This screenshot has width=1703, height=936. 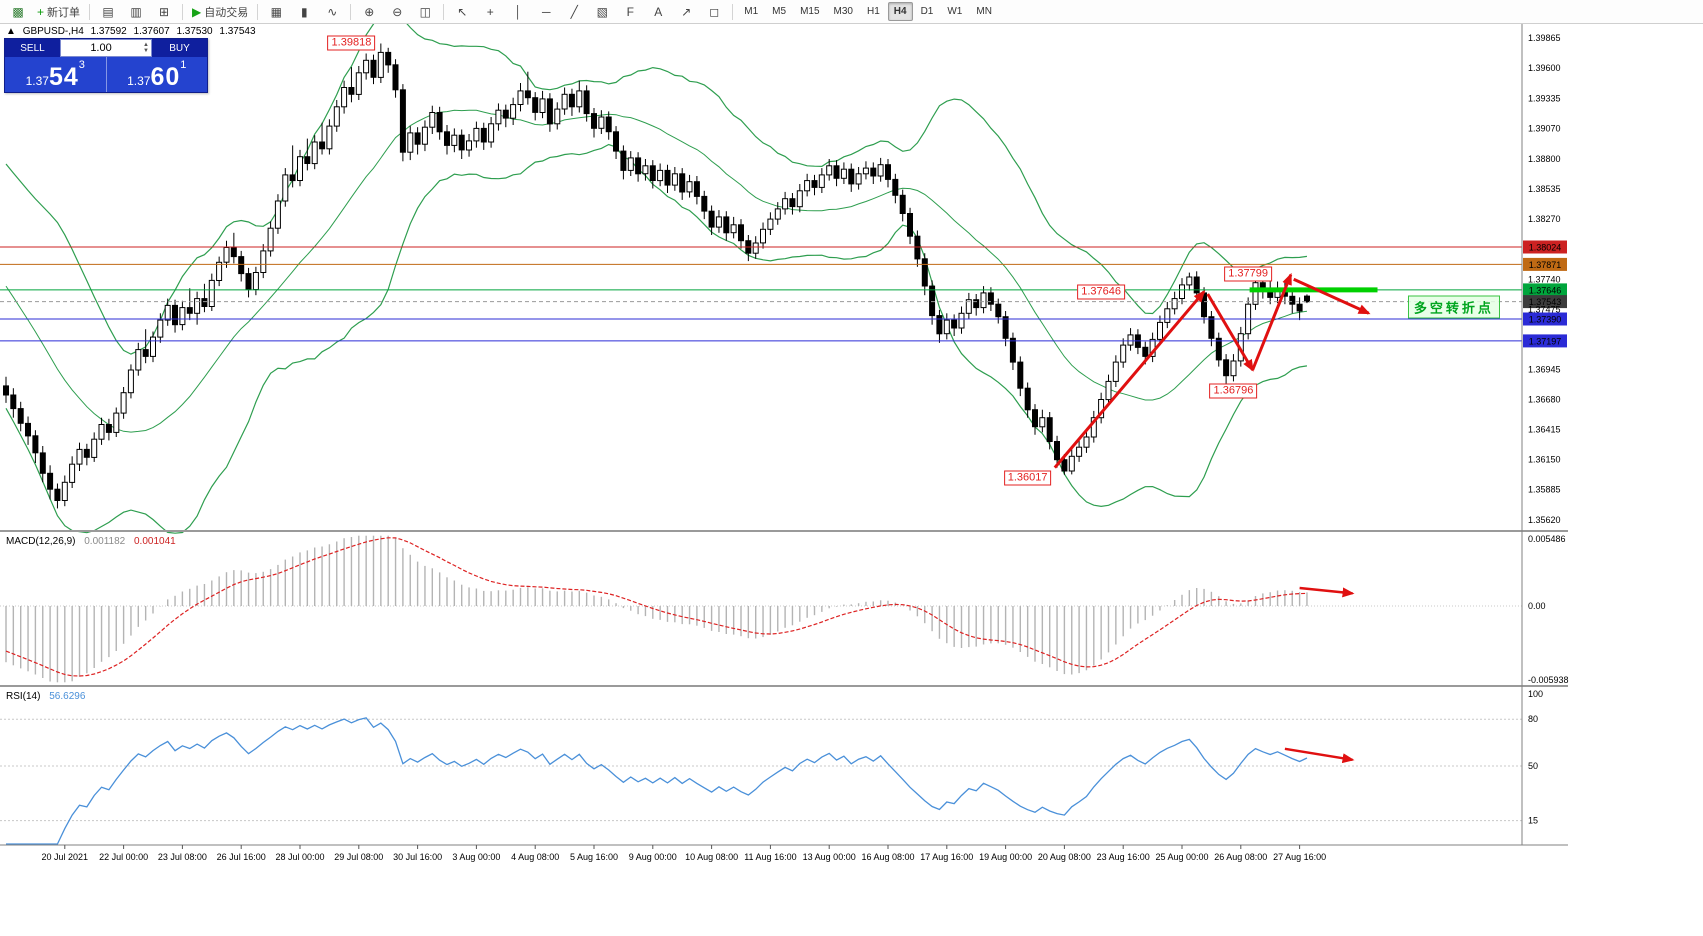 I want to click on timeframe-m1-button: M1, so click(x=751, y=11).